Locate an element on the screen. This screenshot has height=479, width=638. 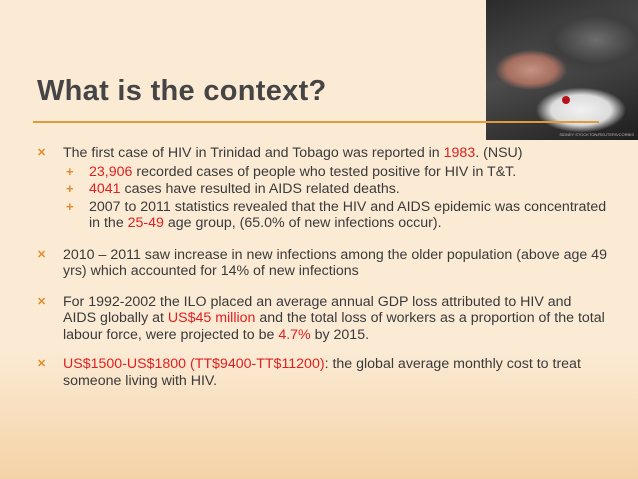
slide-title: What is the context? is located at coordinates (182, 91).